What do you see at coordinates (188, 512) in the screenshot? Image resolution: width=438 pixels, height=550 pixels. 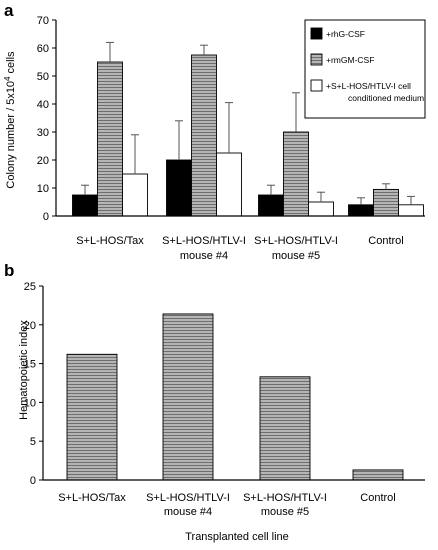 I see `category-label-b: mouse #4` at bounding box center [188, 512].